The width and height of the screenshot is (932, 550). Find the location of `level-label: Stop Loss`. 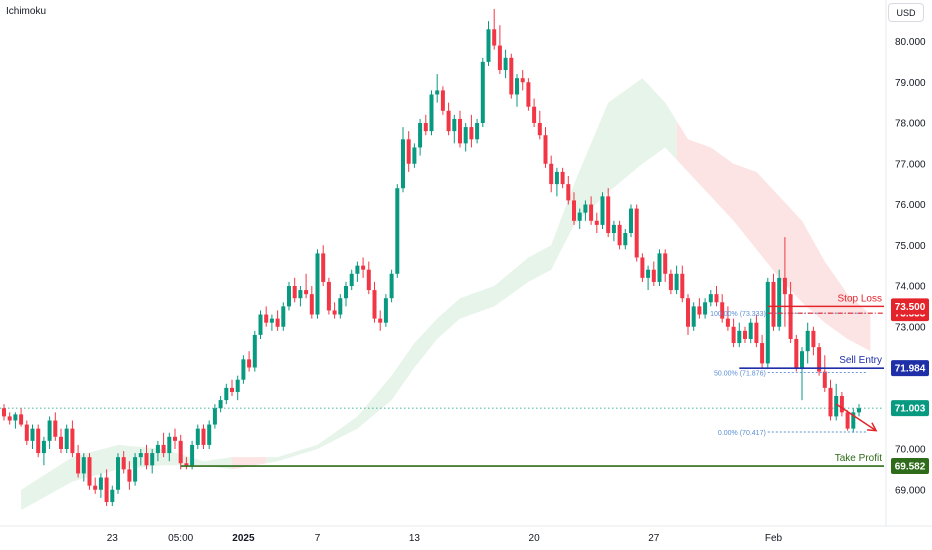

level-label: Stop Loss is located at coordinates (860, 298).